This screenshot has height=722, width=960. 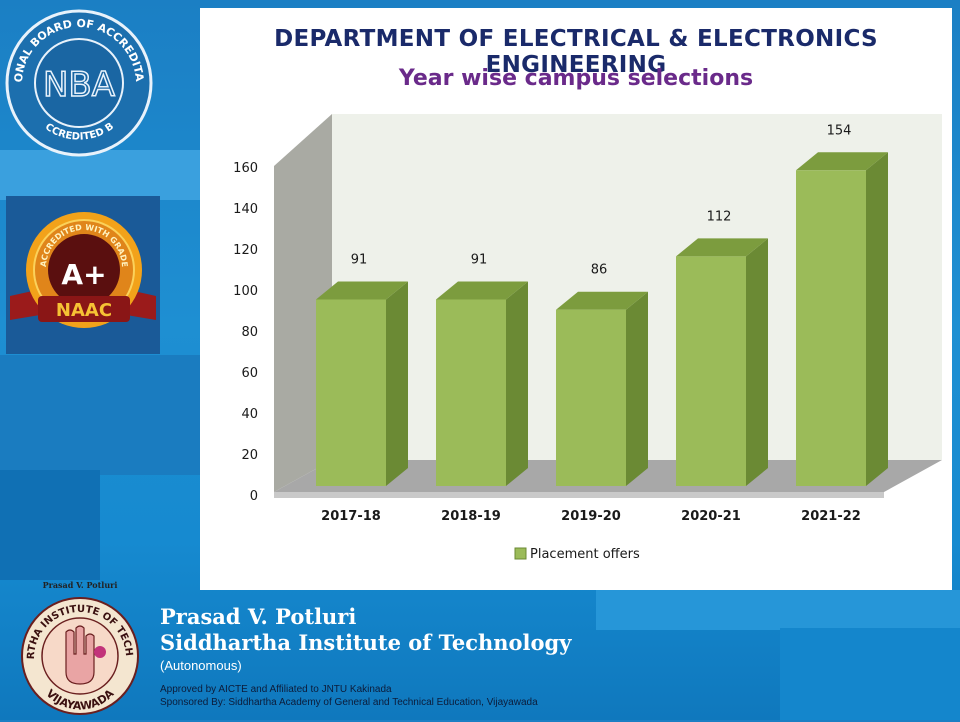 I want to click on college-name-line1: Prasad V. Potluri, so click(x=258, y=616).